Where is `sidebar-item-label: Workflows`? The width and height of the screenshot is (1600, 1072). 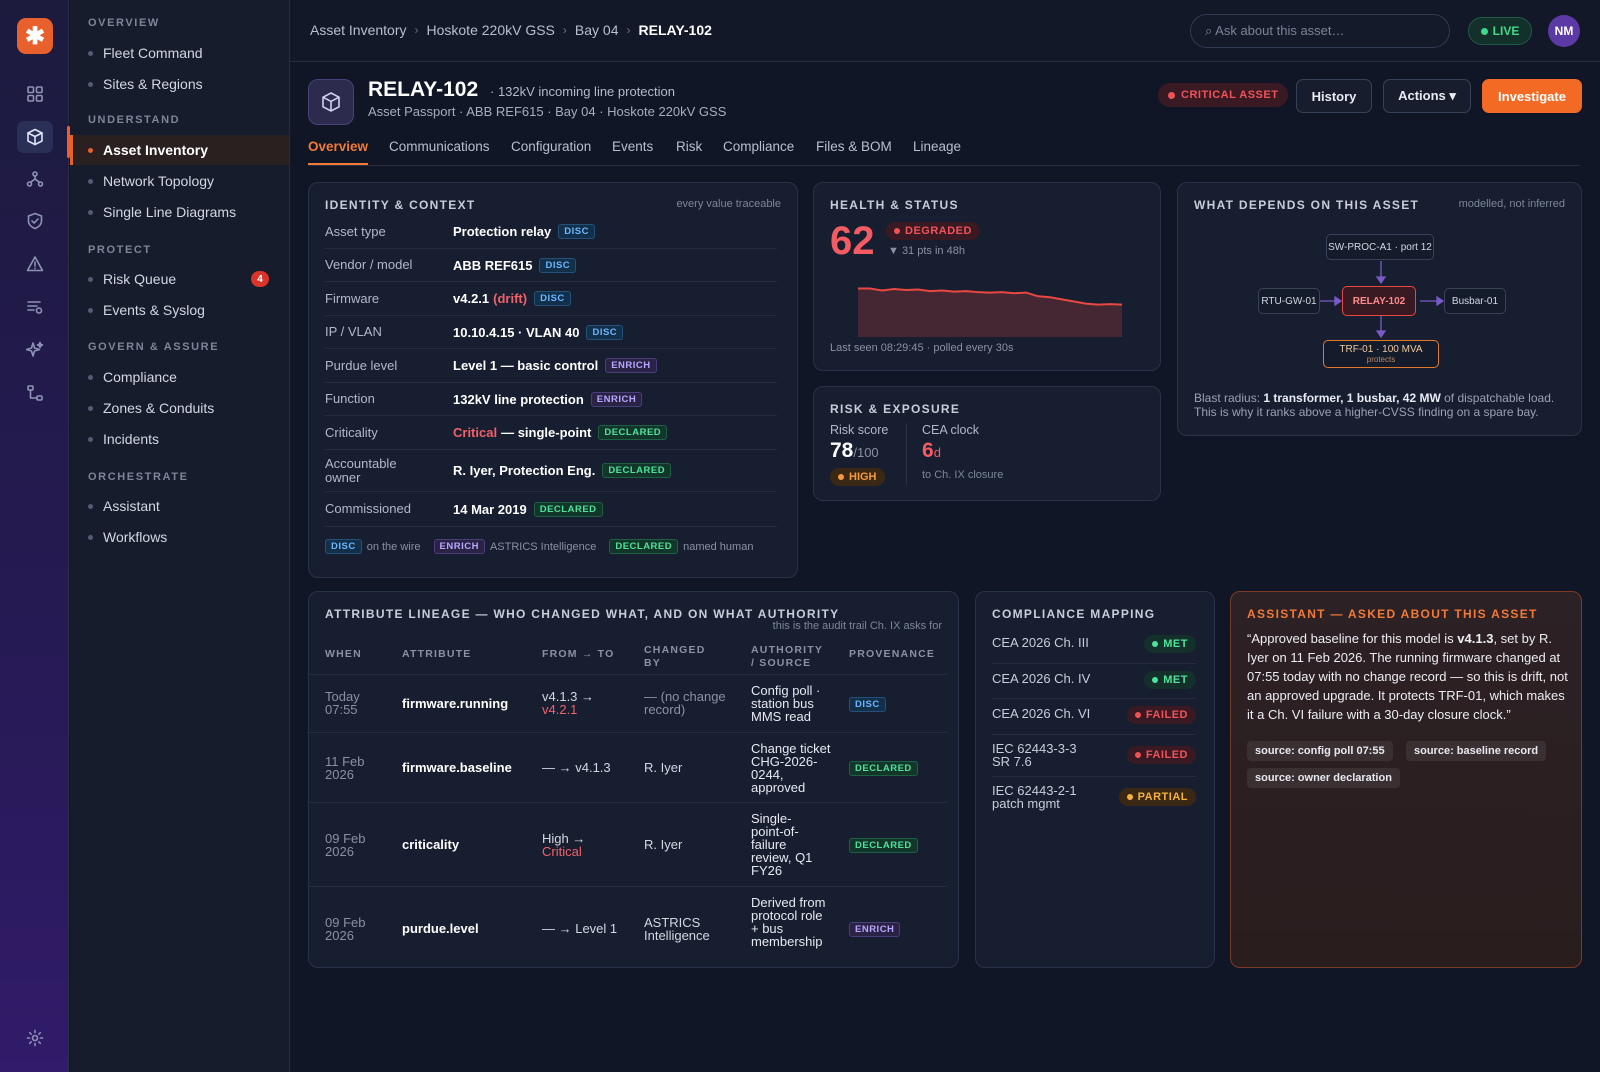 sidebar-item-label: Workflows is located at coordinates (135, 537).